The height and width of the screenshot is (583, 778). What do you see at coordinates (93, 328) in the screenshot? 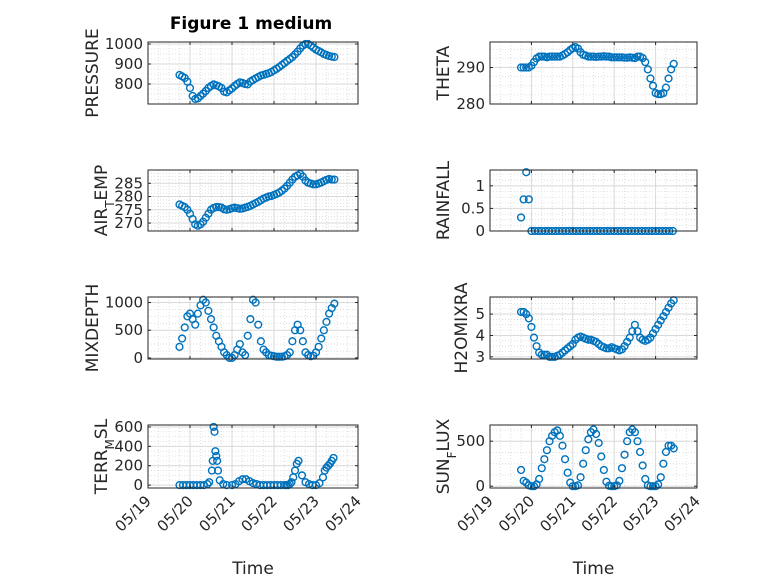
I see `y-axis-label: MIXDEPTH` at bounding box center [93, 328].